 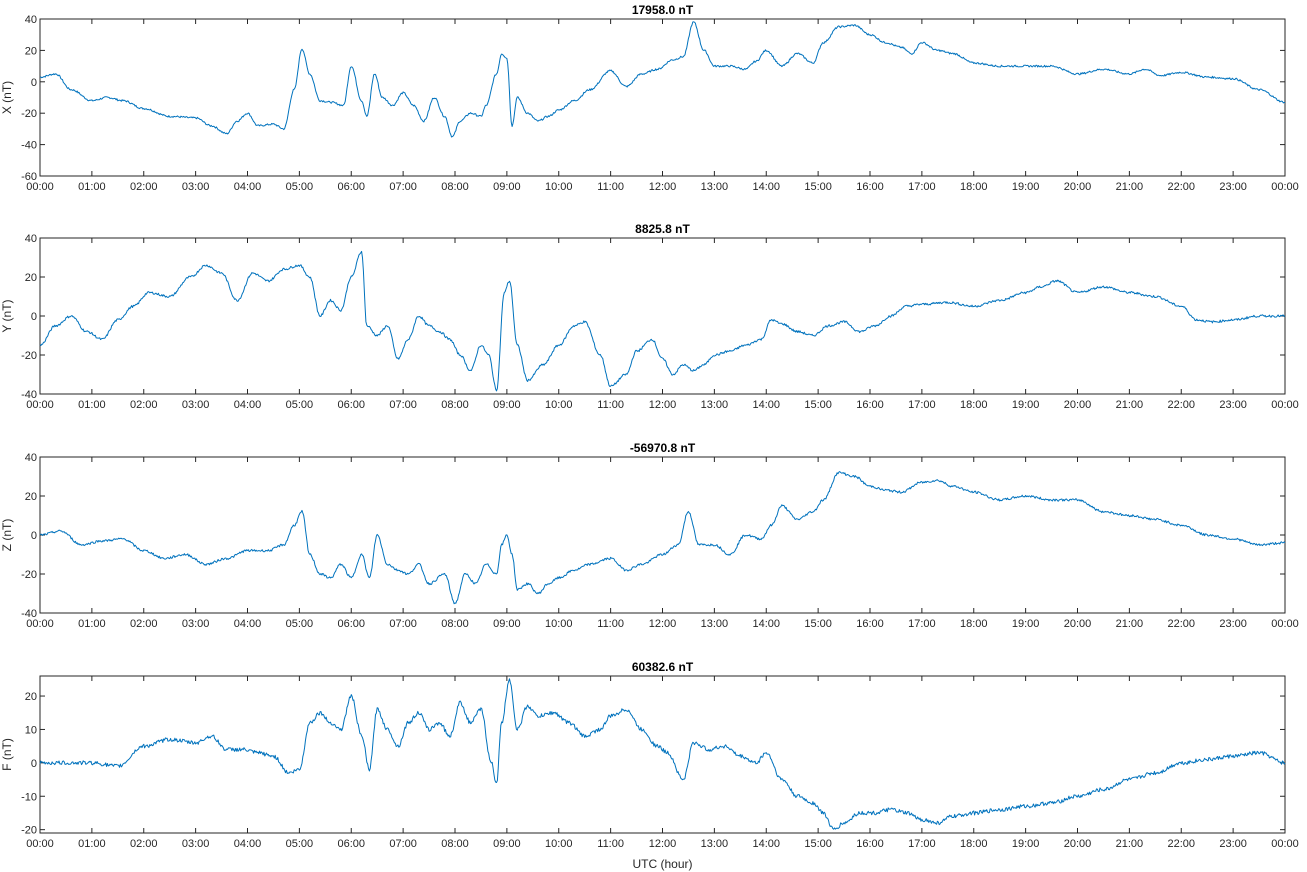 What do you see at coordinates (29, 797) in the screenshot?
I see `y-tick-label: -10` at bounding box center [29, 797].